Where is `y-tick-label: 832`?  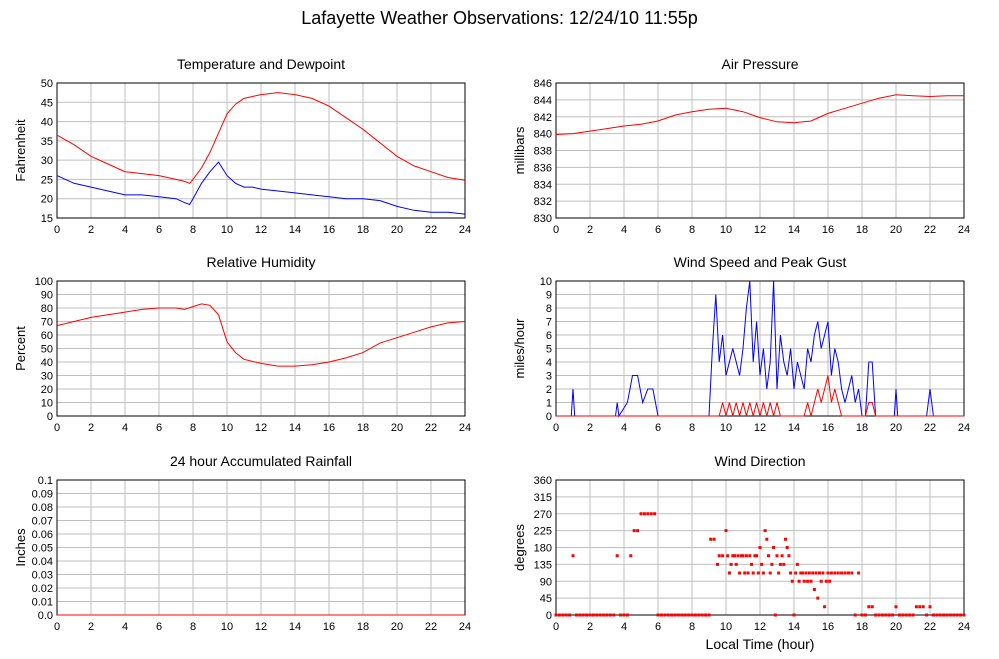 y-tick-label: 832 is located at coordinates (543, 202).